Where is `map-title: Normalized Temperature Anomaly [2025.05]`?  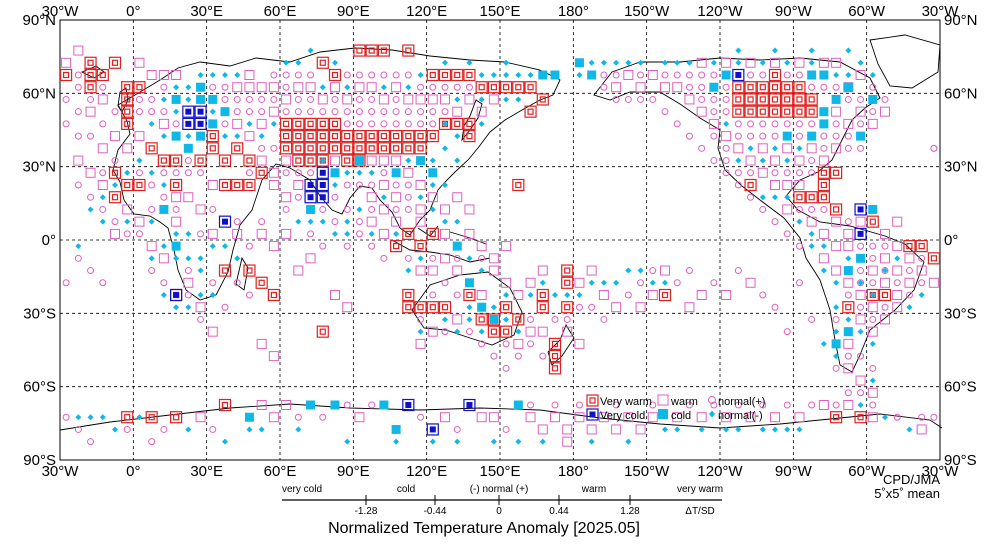 map-title: Normalized Temperature Anomaly [2025.05] is located at coordinates (484, 528).